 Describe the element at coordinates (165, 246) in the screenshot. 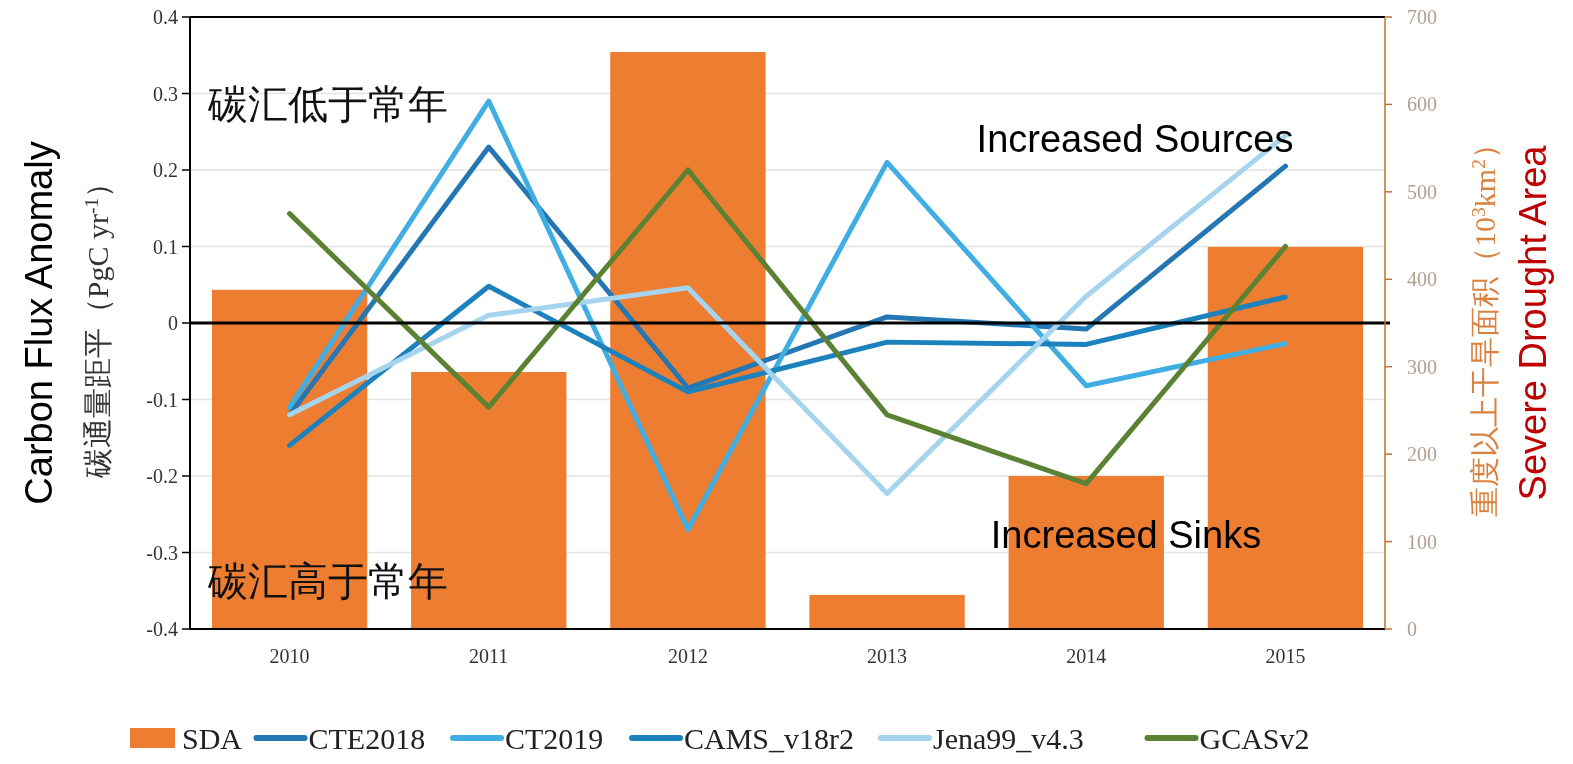

I see `y-tick-label: 0.1` at that location.